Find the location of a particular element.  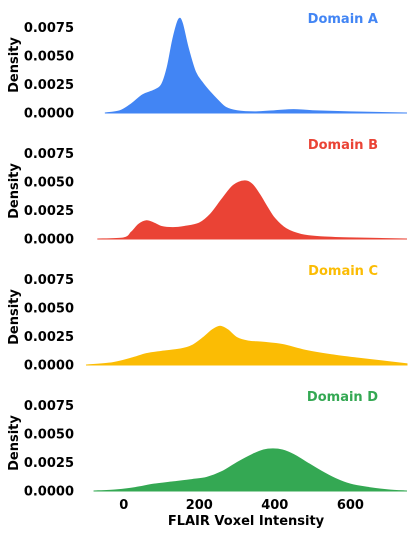

x-tick-label: 0 is located at coordinates (123, 505).